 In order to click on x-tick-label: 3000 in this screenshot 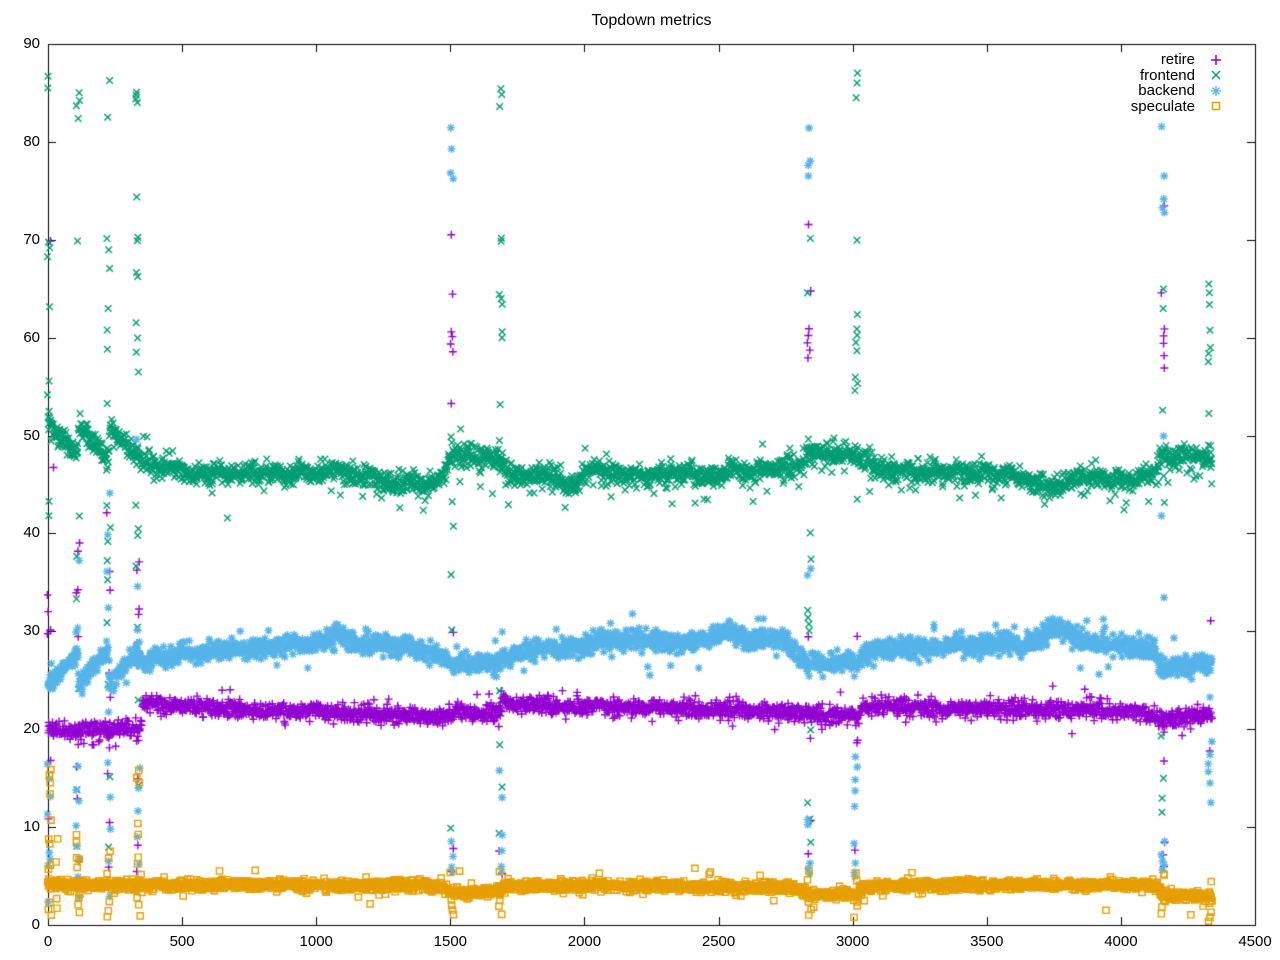, I will do `click(852, 941)`.